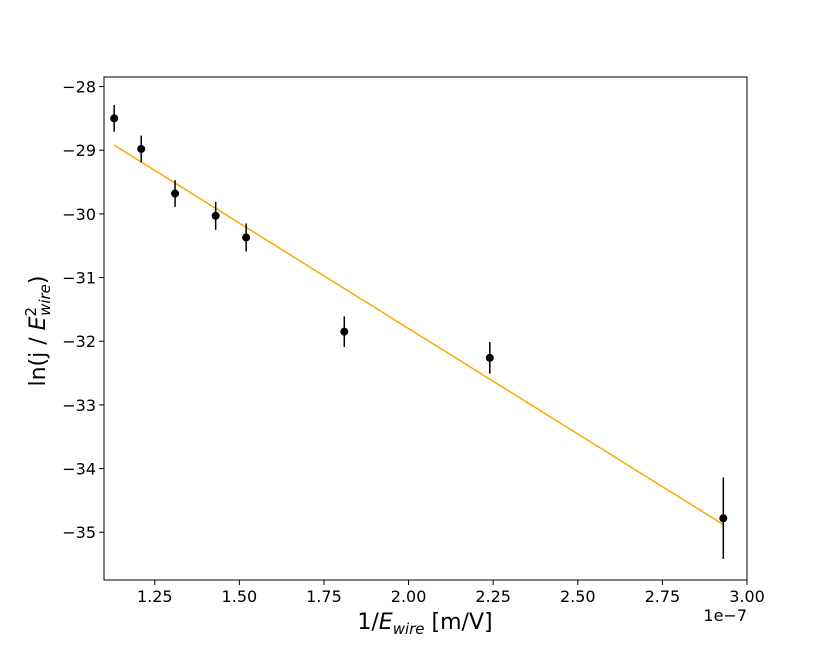 This screenshot has height=664, width=830. What do you see at coordinates (79, 469) in the screenshot?
I see `y-tick-label: −34` at bounding box center [79, 469].